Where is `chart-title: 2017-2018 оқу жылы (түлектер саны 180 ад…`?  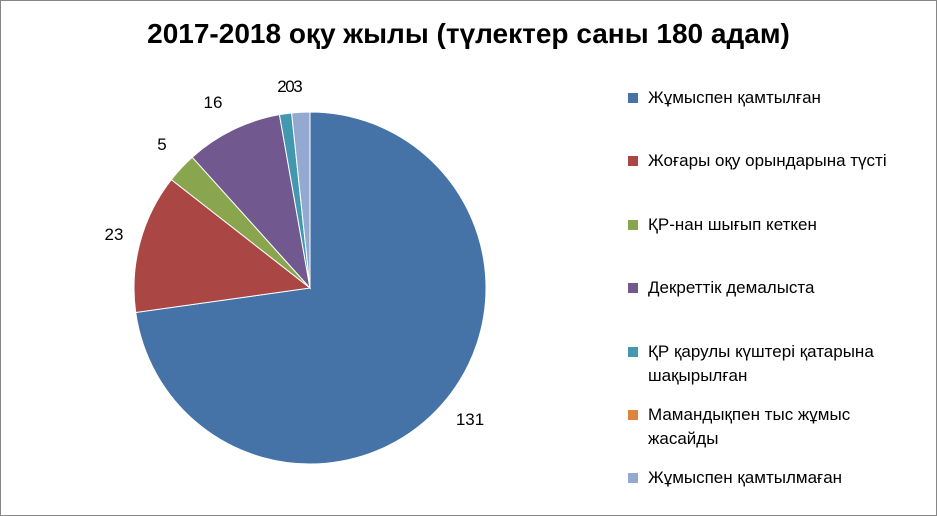 chart-title: 2017-2018 оқу жылы (түлектер саны 180 ад… is located at coordinates (468, 33).